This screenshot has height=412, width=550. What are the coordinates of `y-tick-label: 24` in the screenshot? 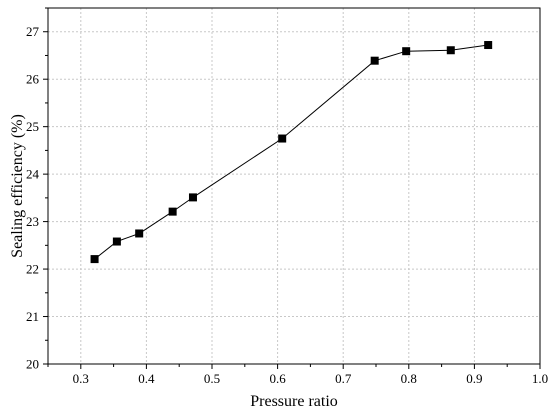 It's located at (33, 174).